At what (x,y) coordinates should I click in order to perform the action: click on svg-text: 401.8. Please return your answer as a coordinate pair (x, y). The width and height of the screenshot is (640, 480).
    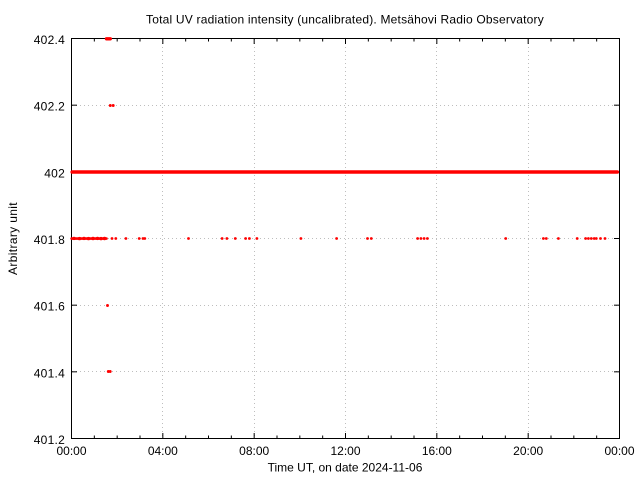
    Looking at the image, I should click on (49, 240).